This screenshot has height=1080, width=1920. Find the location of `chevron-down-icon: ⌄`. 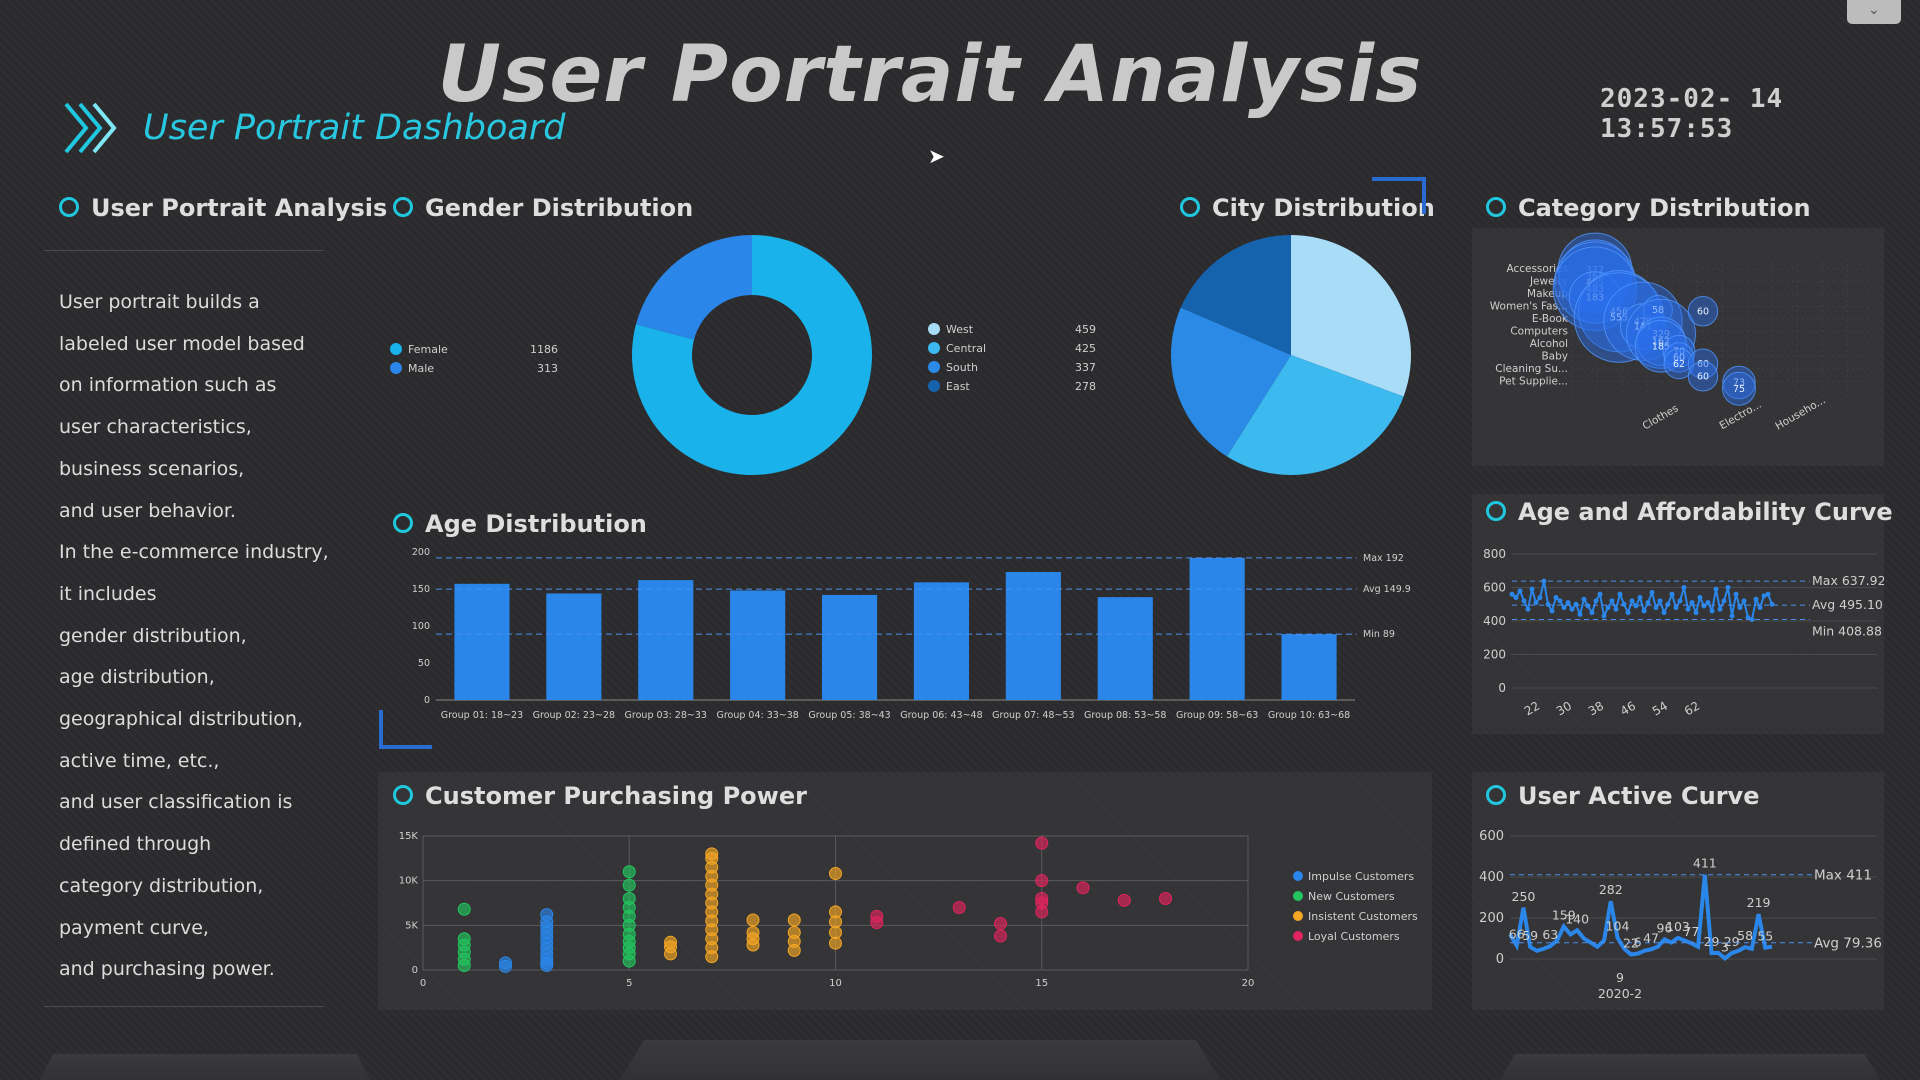

chevron-down-icon: ⌄ is located at coordinates (1874, 10).